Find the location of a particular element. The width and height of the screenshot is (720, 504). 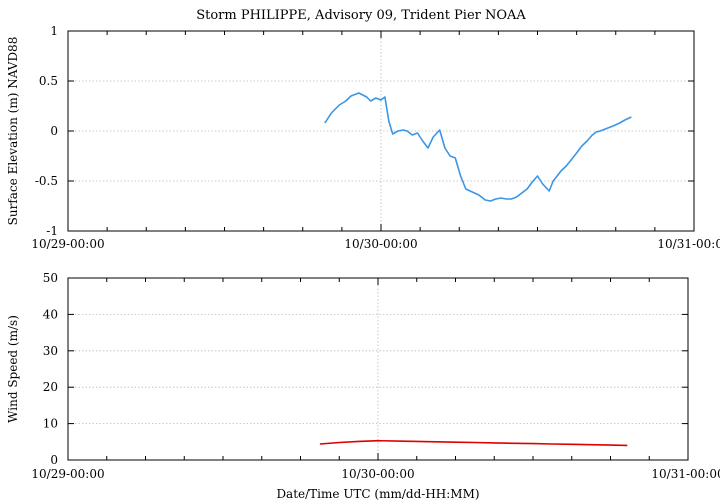

x-axis-label: Date/Time UTC (mm/dd-HH:MM) is located at coordinates (377, 494).